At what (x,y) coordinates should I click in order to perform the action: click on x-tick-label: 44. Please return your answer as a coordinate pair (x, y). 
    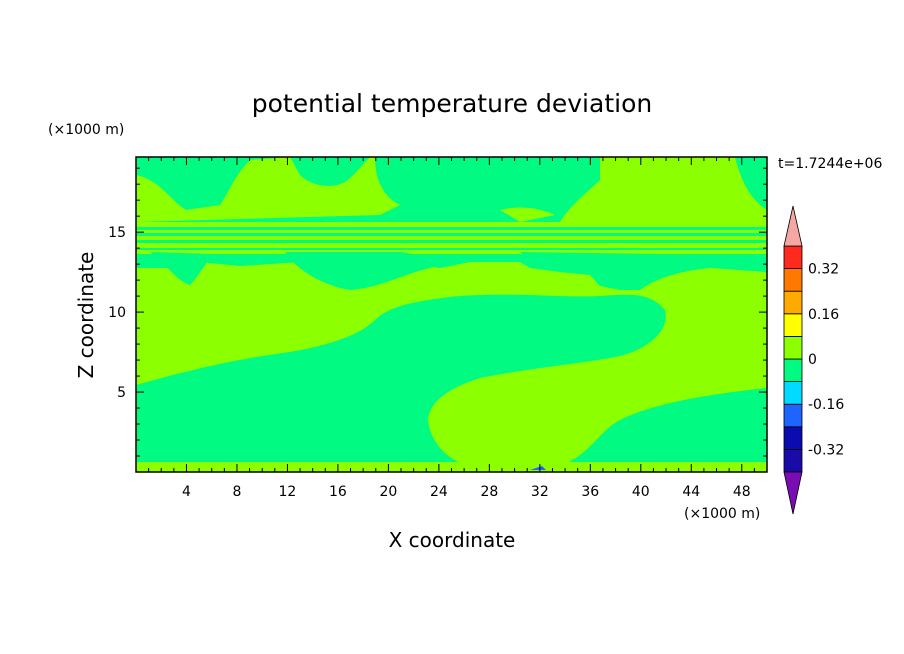
    Looking at the image, I should click on (691, 492).